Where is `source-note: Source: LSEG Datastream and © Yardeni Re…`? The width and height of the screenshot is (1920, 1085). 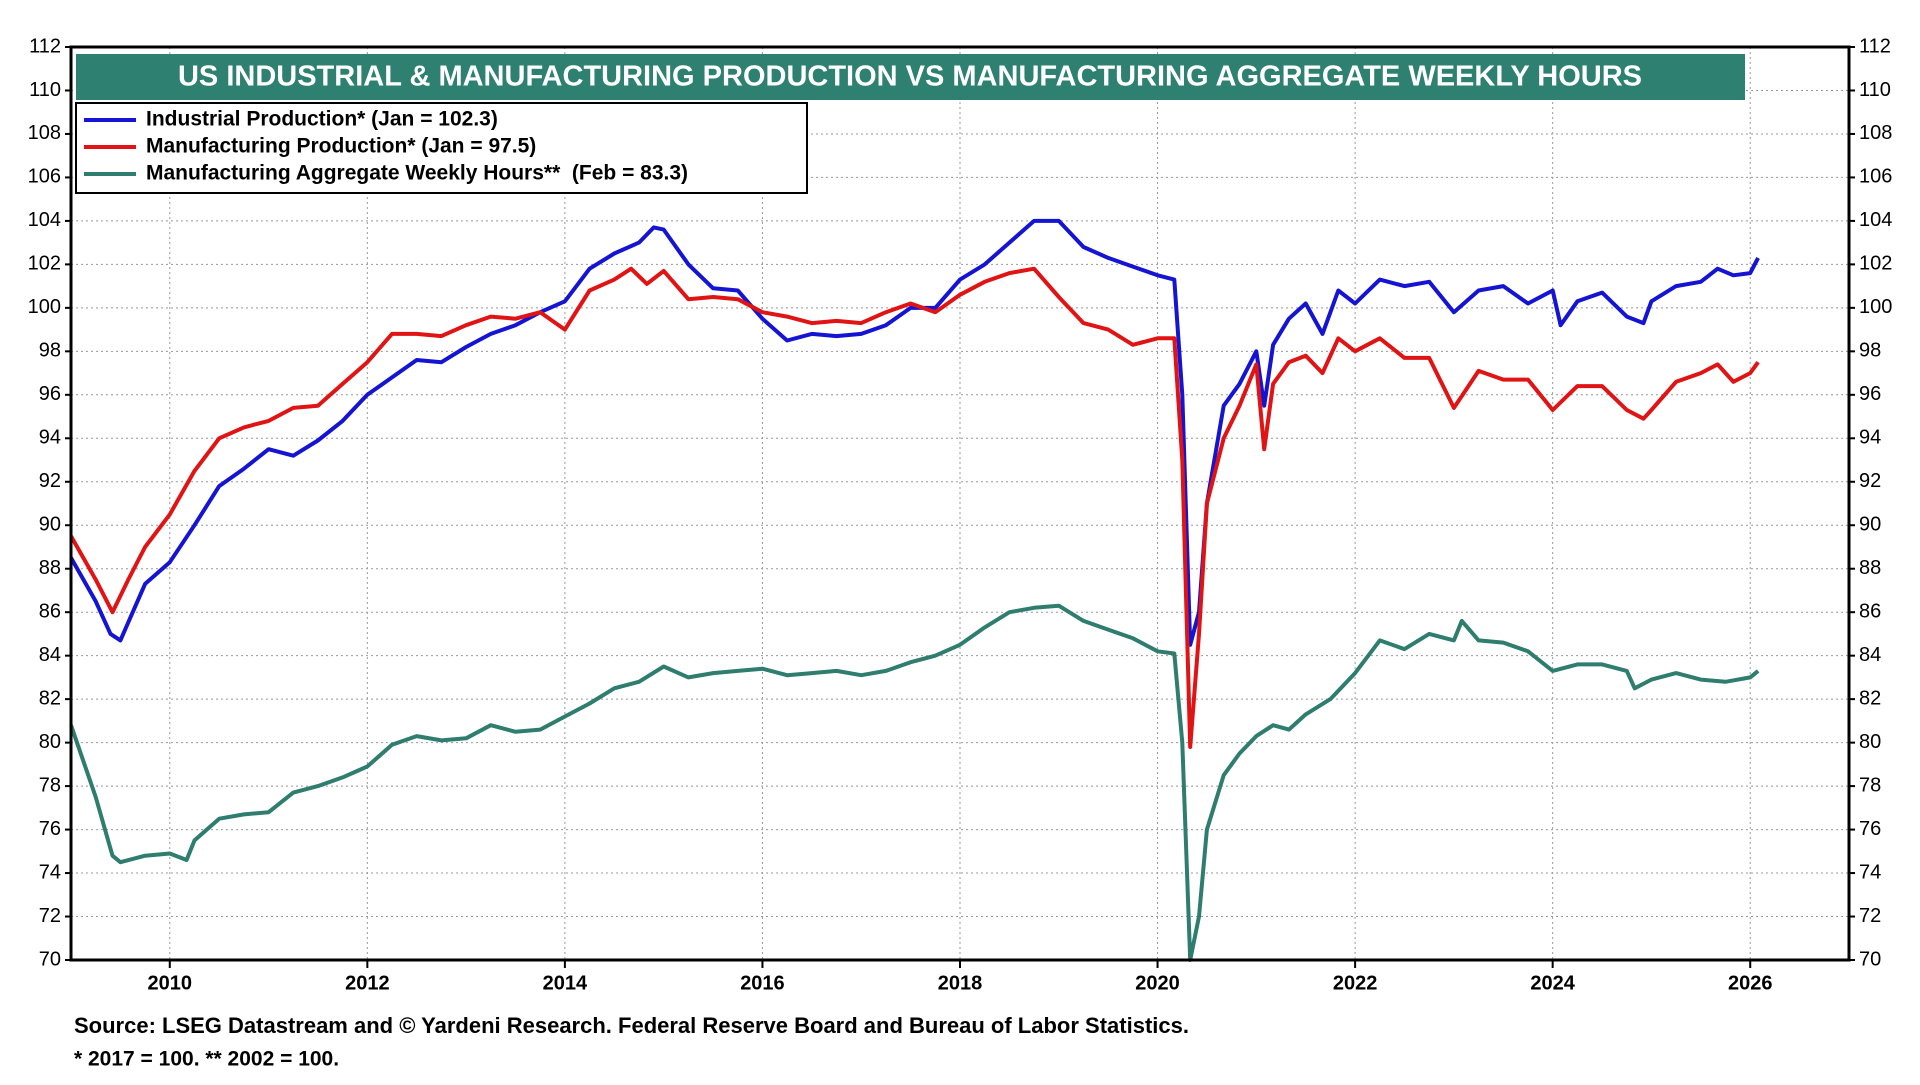
source-note: Source: LSEG Datastream and © Yardeni Re… is located at coordinates (631, 1025).